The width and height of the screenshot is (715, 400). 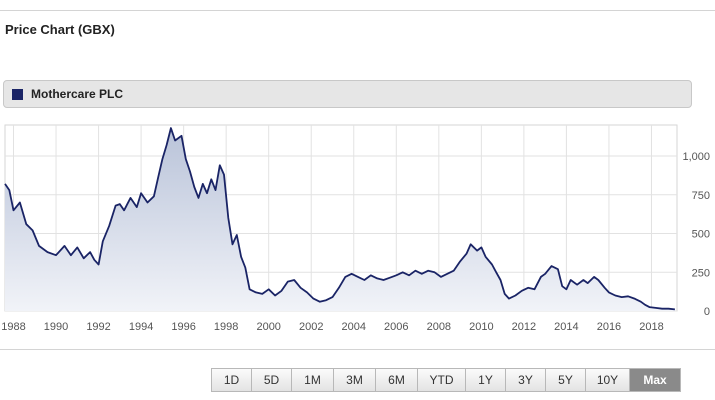 What do you see at coordinates (696, 157) in the screenshot?
I see `y-tick-label: 1,000` at bounding box center [696, 157].